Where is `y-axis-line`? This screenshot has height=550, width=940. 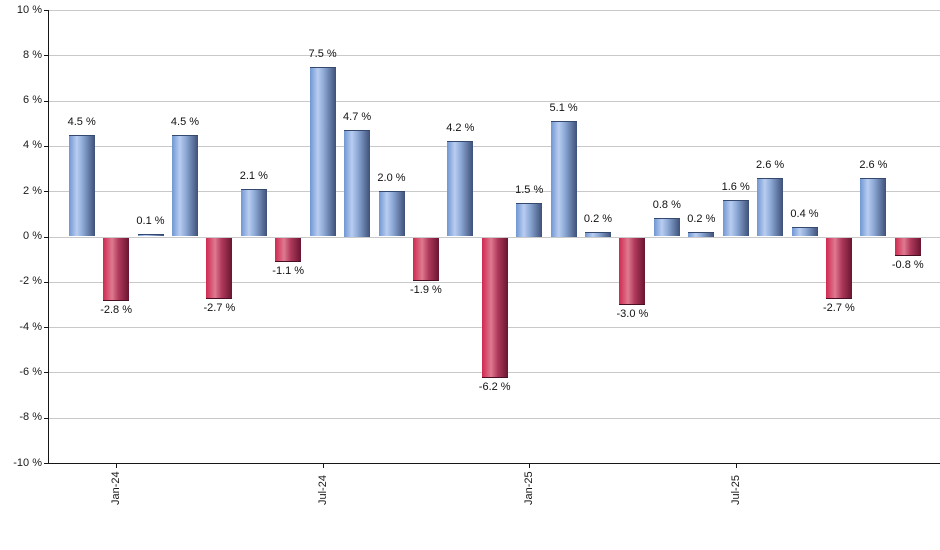
y-axis-line is located at coordinates (48, 236).